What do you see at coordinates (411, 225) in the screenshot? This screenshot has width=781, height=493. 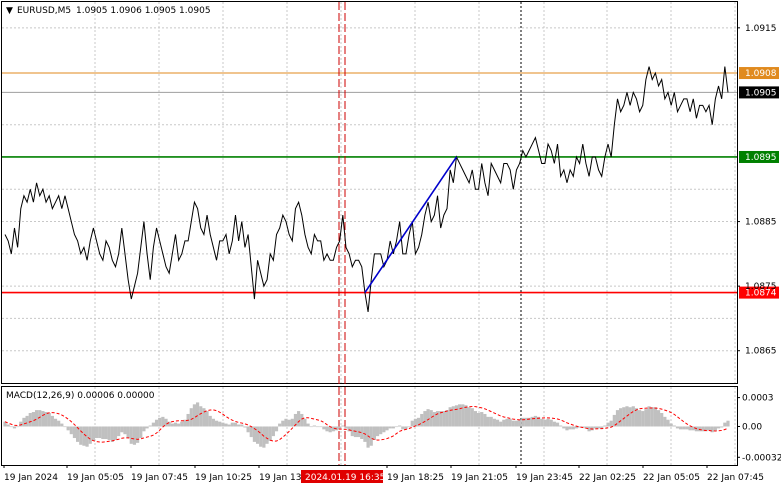 I see `trend-line` at bounding box center [411, 225].